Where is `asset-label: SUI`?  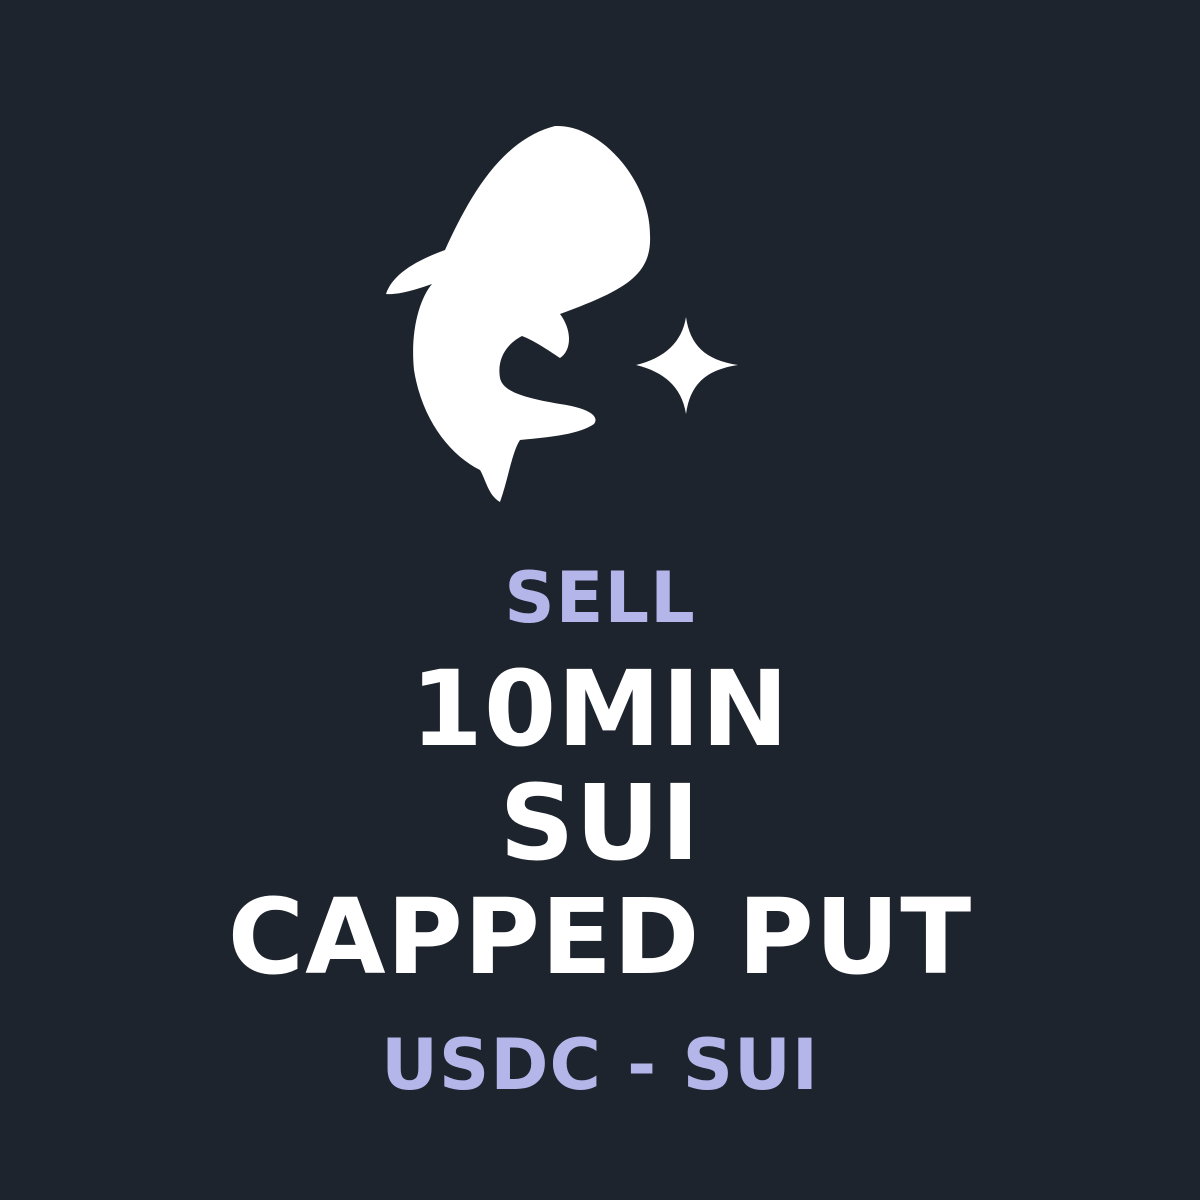 asset-label: SUI is located at coordinates (600, 823).